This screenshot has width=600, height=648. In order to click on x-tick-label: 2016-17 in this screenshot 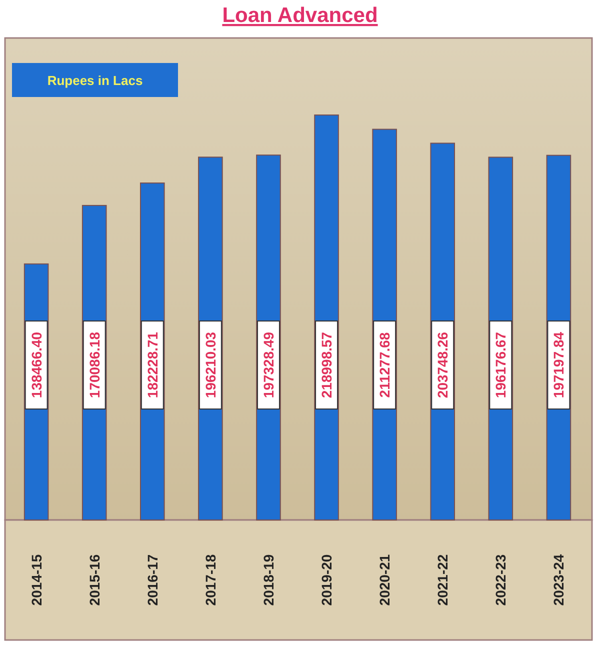, I will do `click(152, 580)`.